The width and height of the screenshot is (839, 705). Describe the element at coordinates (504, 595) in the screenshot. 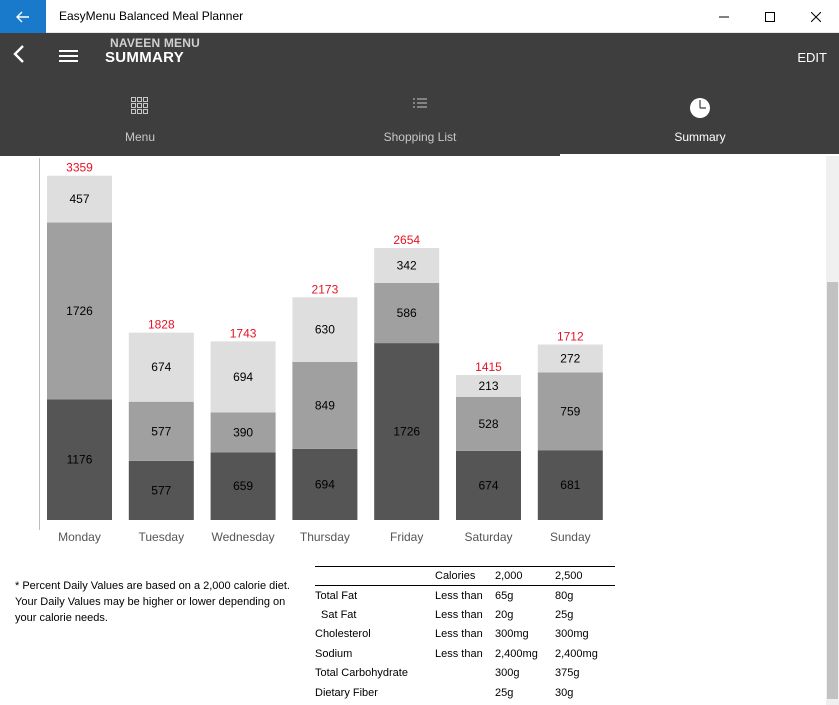

I see `dv-table-cell: 65g` at that location.